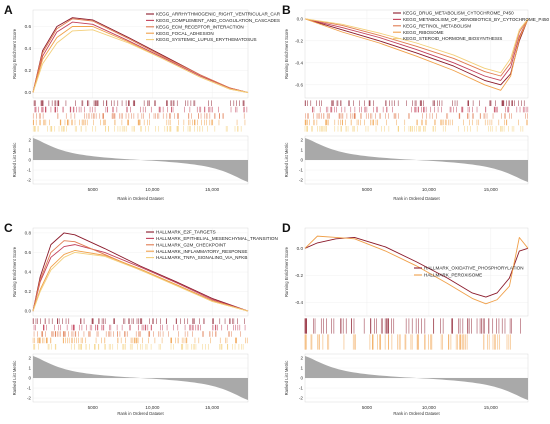 Image resolution: width=550 pixels, height=424 pixels. I want to click on es-tick-label: 0.8, so click(28, 232).